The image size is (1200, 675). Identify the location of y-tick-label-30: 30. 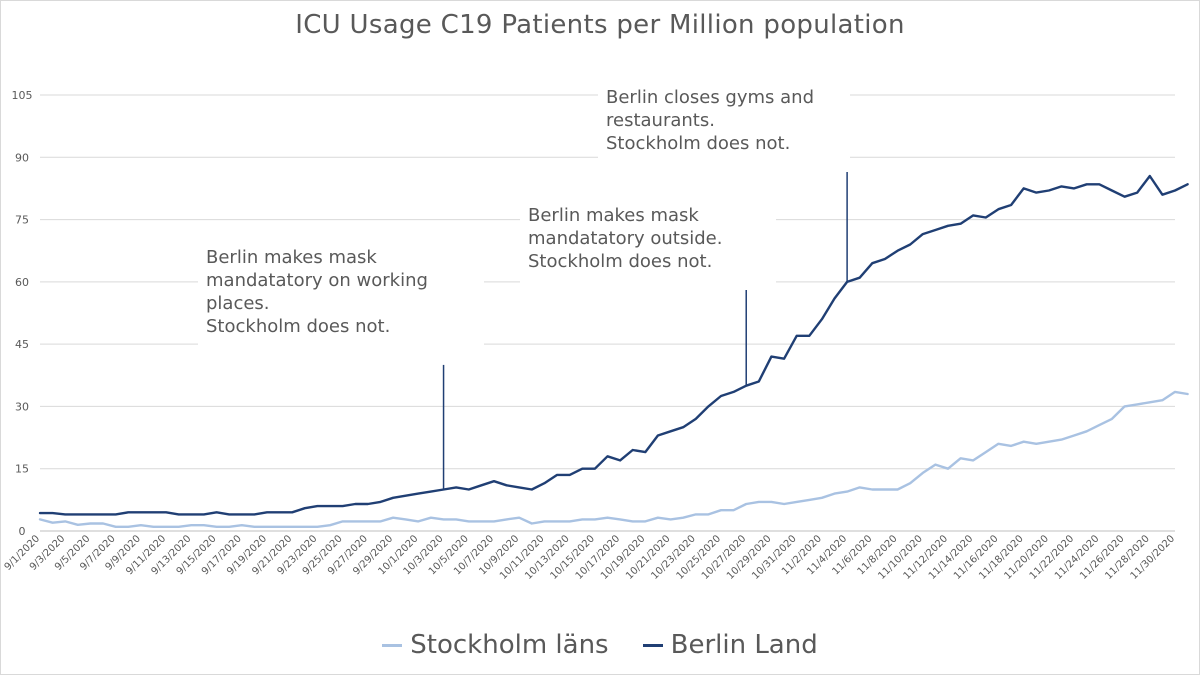
(22, 406).